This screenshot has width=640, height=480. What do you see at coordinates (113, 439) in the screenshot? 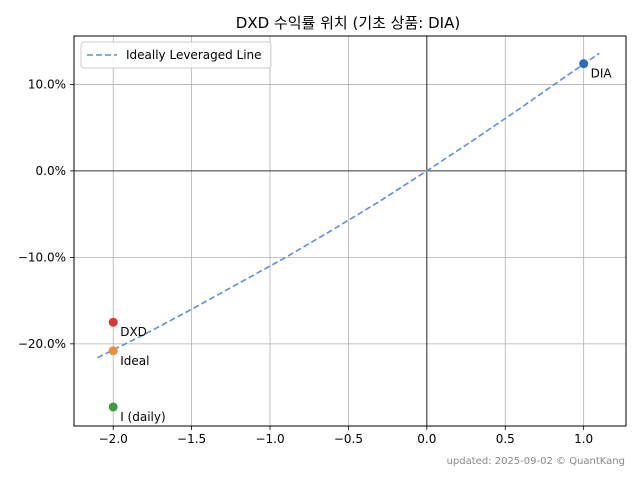
I see `x-tick-label: −2.0` at bounding box center [113, 439].